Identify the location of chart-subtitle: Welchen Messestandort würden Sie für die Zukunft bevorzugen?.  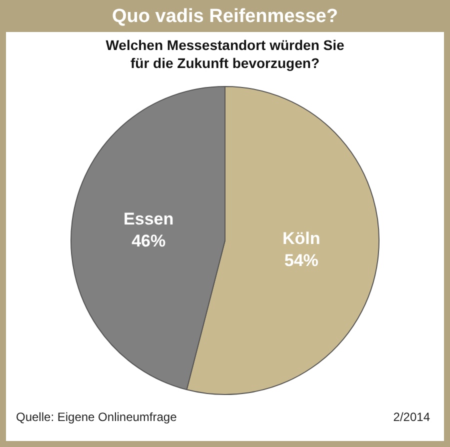
(225, 54).